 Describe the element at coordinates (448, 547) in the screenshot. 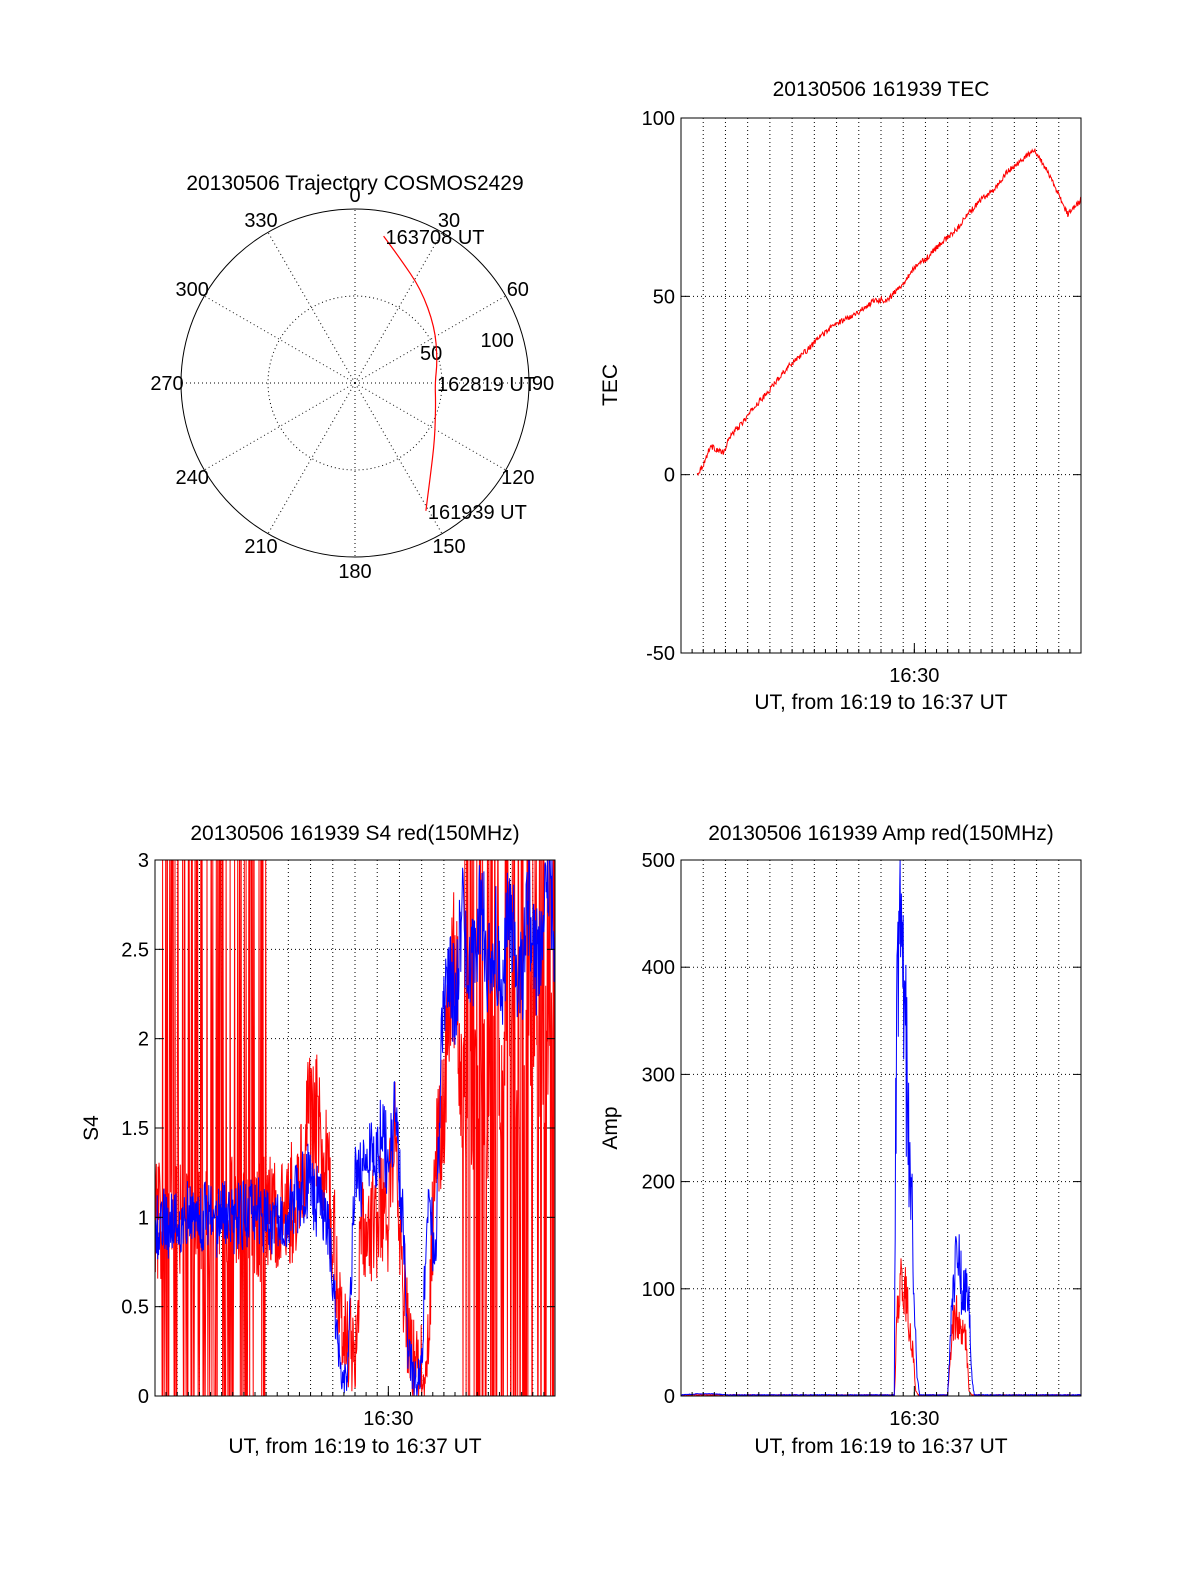

I see `azimuth-label-150: 150` at that location.